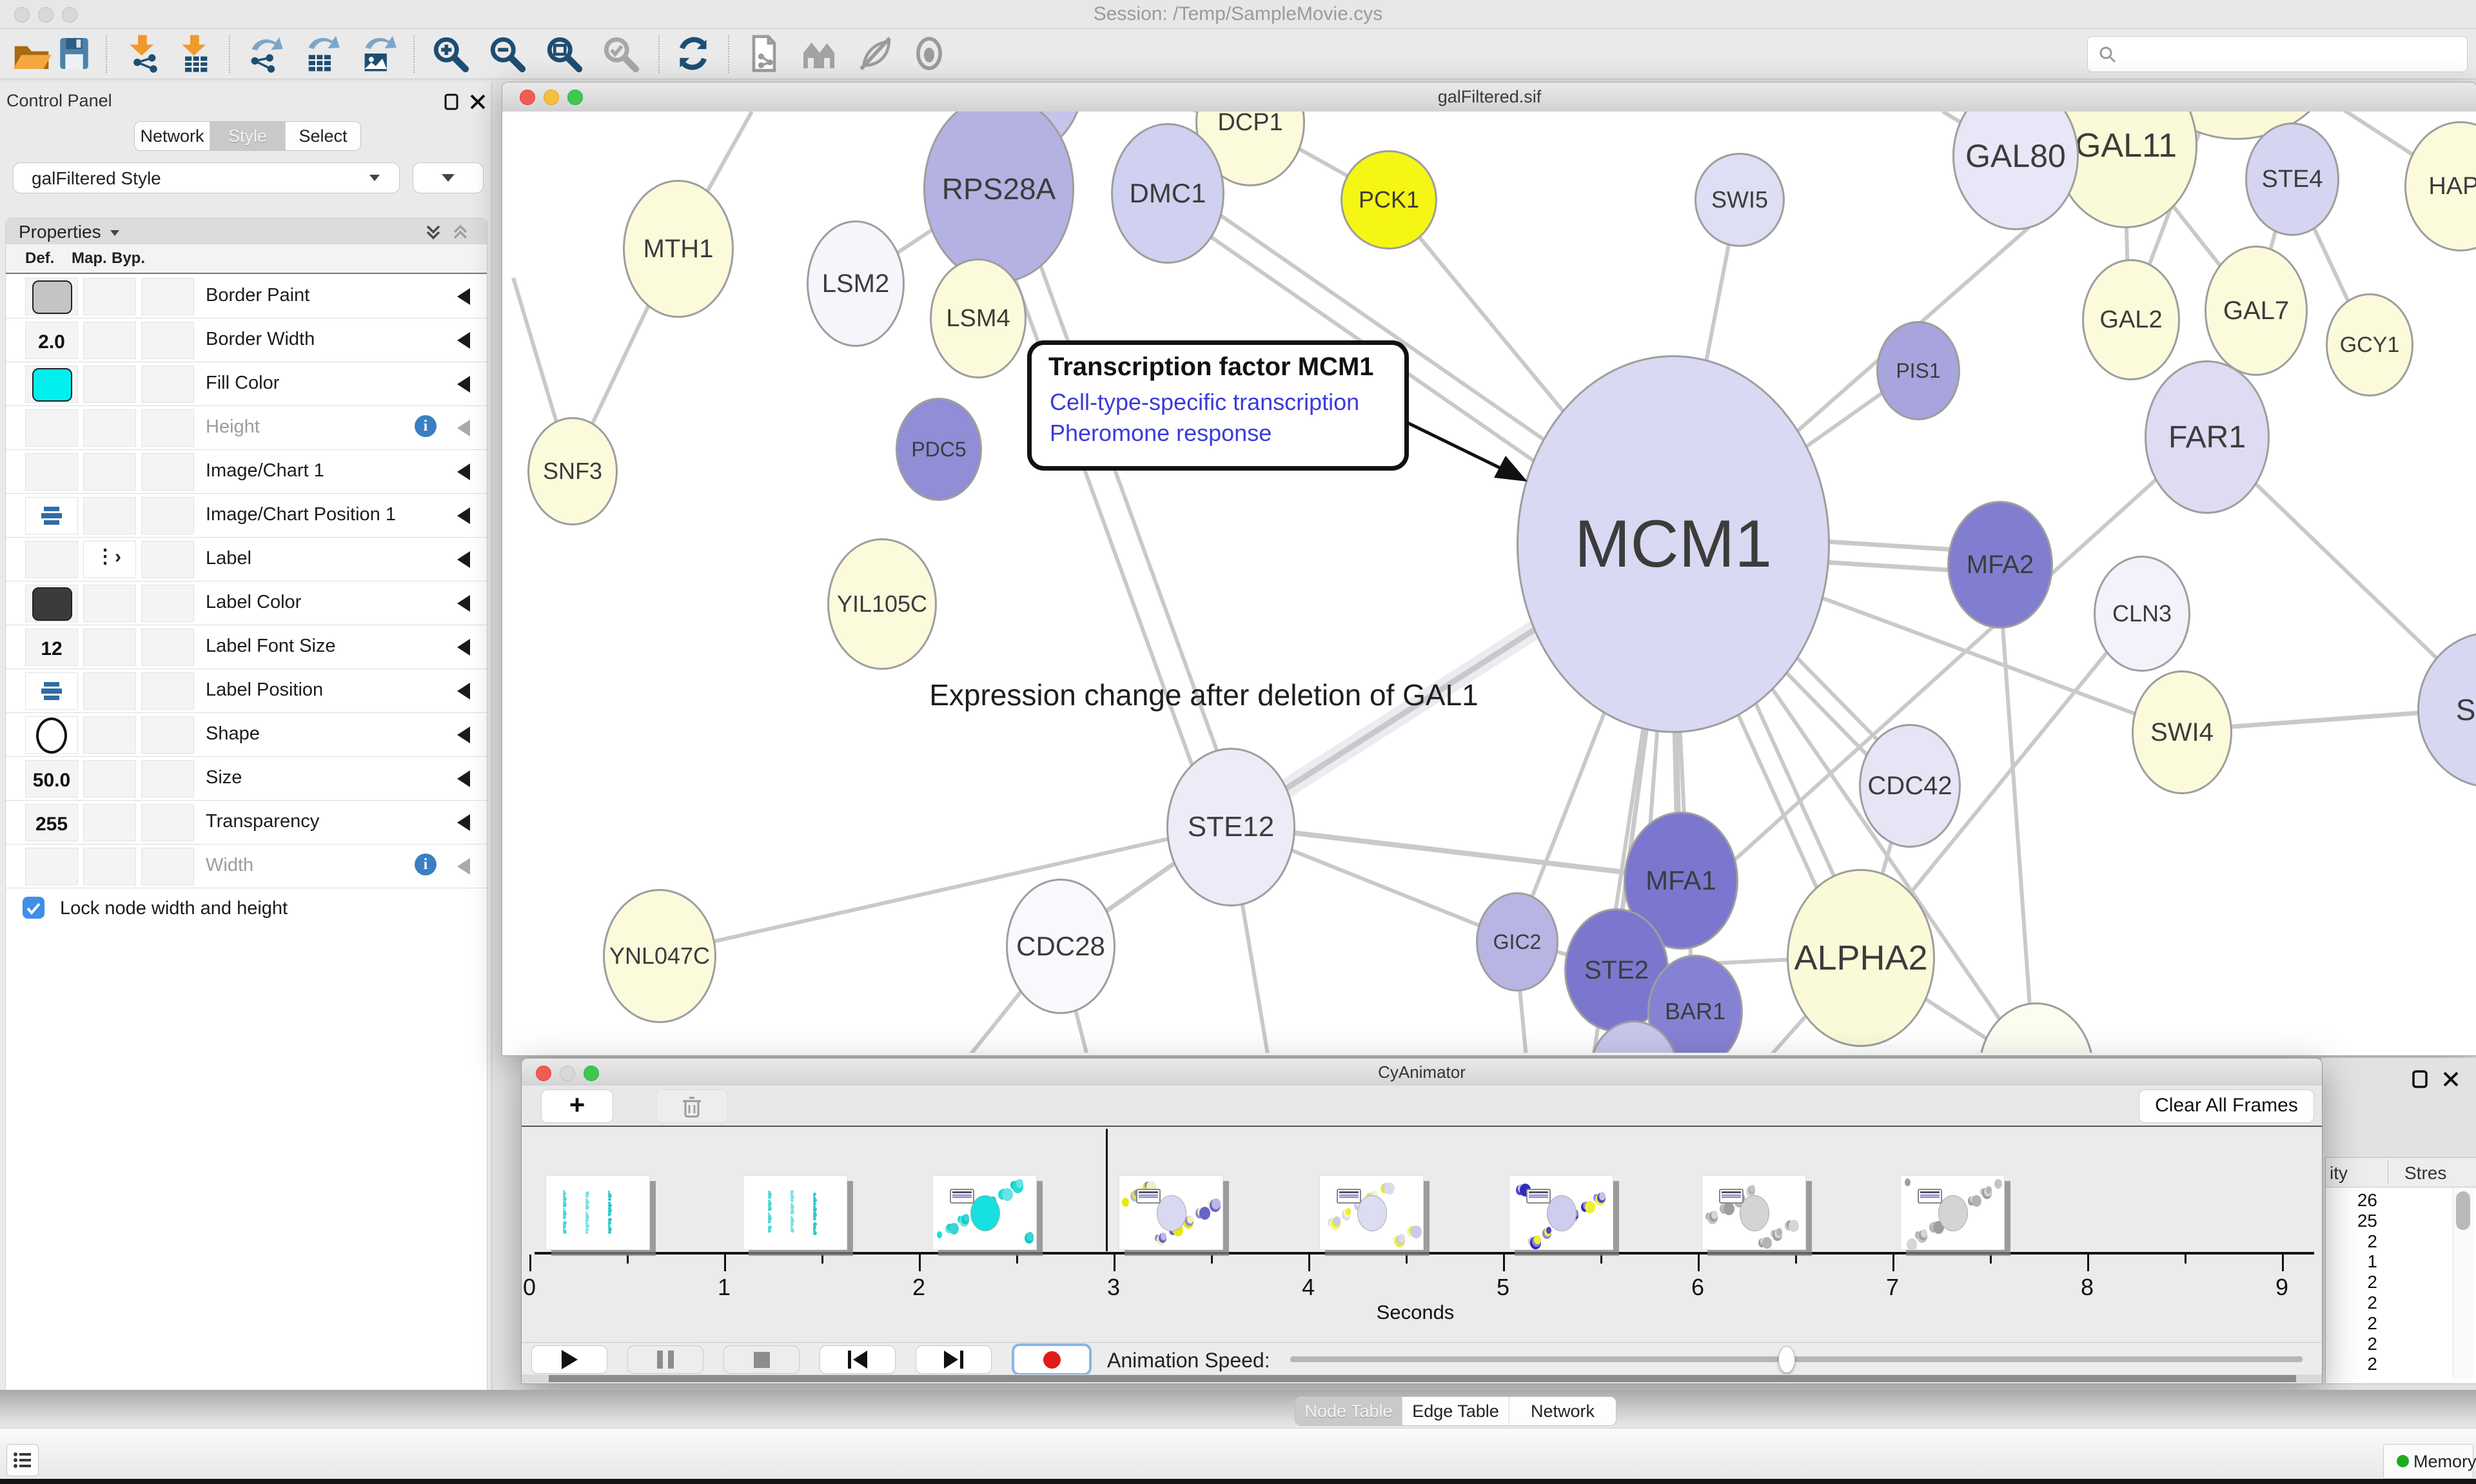 Image resolution: width=2476 pixels, height=1484 pixels. Describe the element at coordinates (764, 53) in the screenshot. I see `clone-view-icon` at that location.